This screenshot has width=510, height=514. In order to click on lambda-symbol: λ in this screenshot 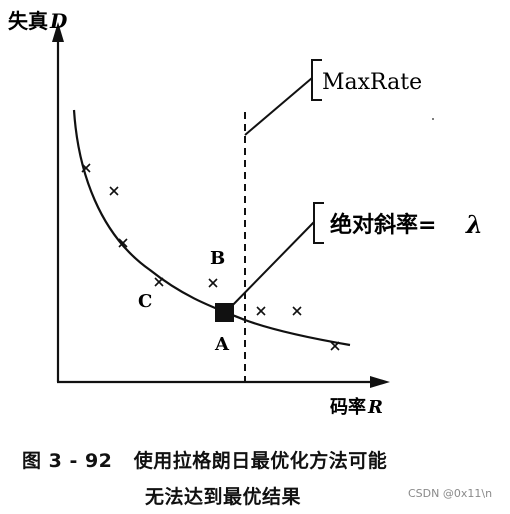, I will do `click(474, 224)`.